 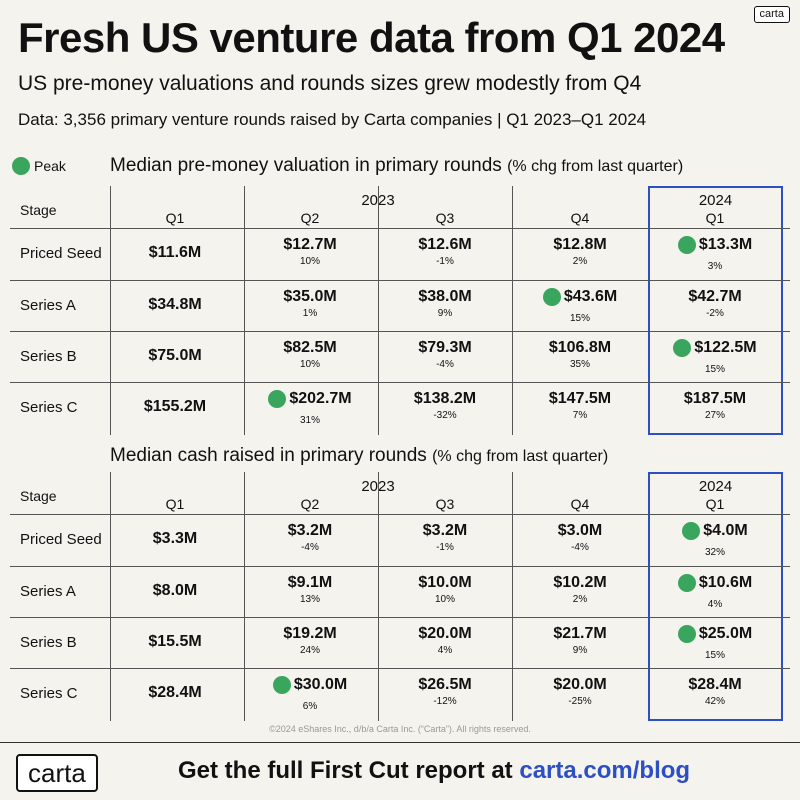 What do you see at coordinates (725, 244) in the screenshot?
I see `valuation-value-text: $13.3M` at bounding box center [725, 244].